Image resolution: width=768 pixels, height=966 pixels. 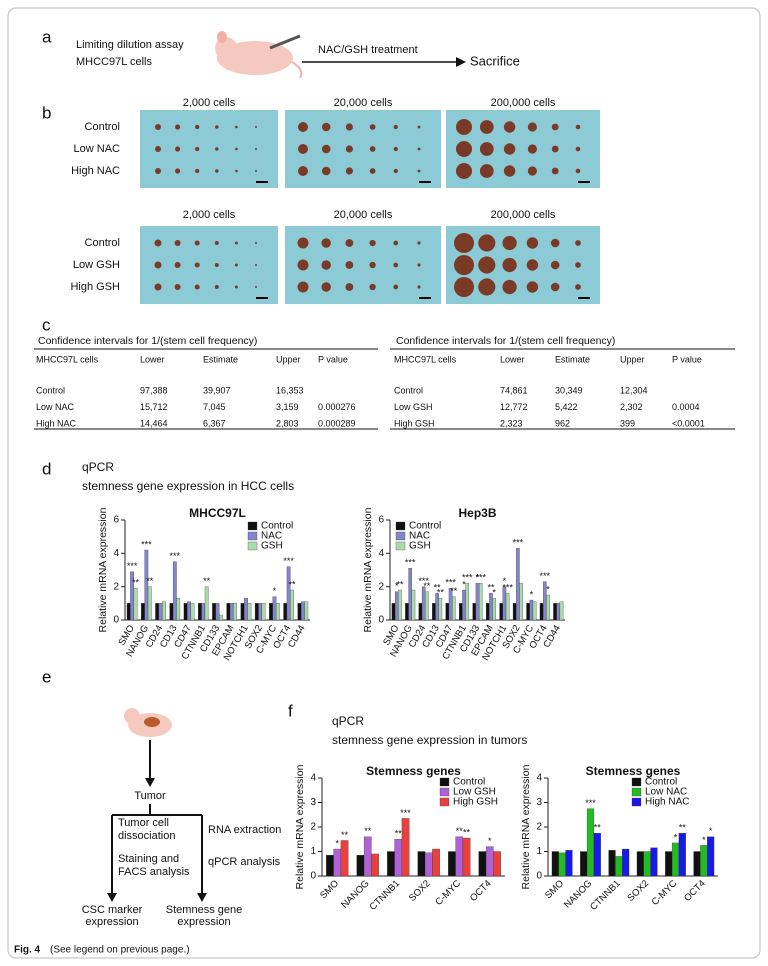 I want to click on text: stemness gene expression in HCC cells, so click(x=188, y=486).